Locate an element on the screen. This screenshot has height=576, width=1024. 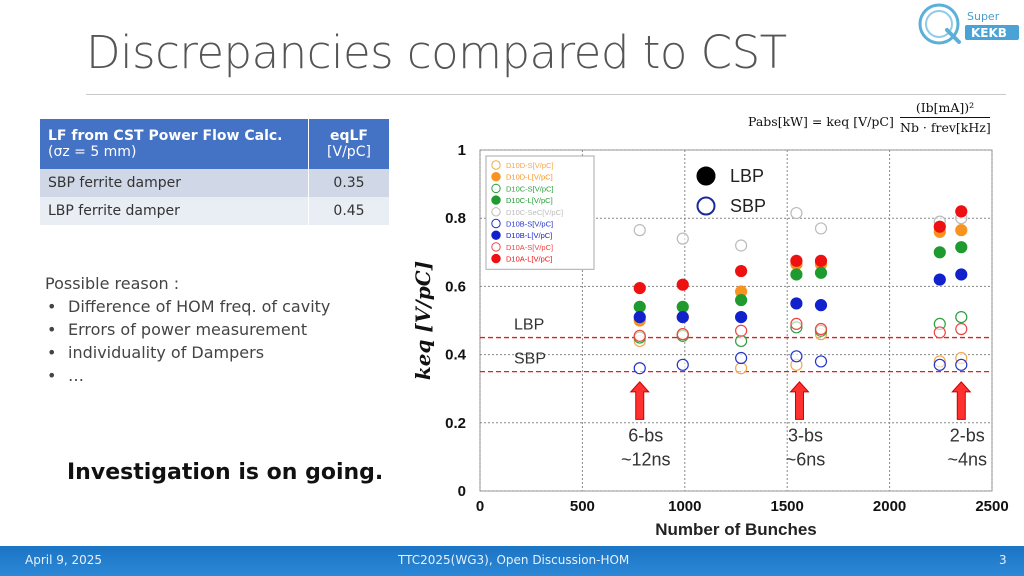
y-tick-label: 0.4 is located at coordinates (456, 355).